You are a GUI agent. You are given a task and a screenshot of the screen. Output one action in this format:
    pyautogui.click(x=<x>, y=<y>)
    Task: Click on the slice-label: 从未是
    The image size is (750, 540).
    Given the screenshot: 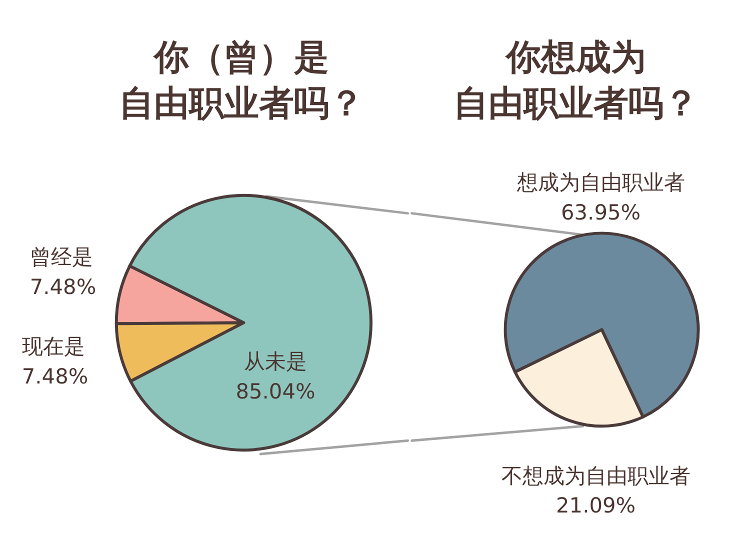 What is the action you would take?
    pyautogui.click(x=276, y=361)
    